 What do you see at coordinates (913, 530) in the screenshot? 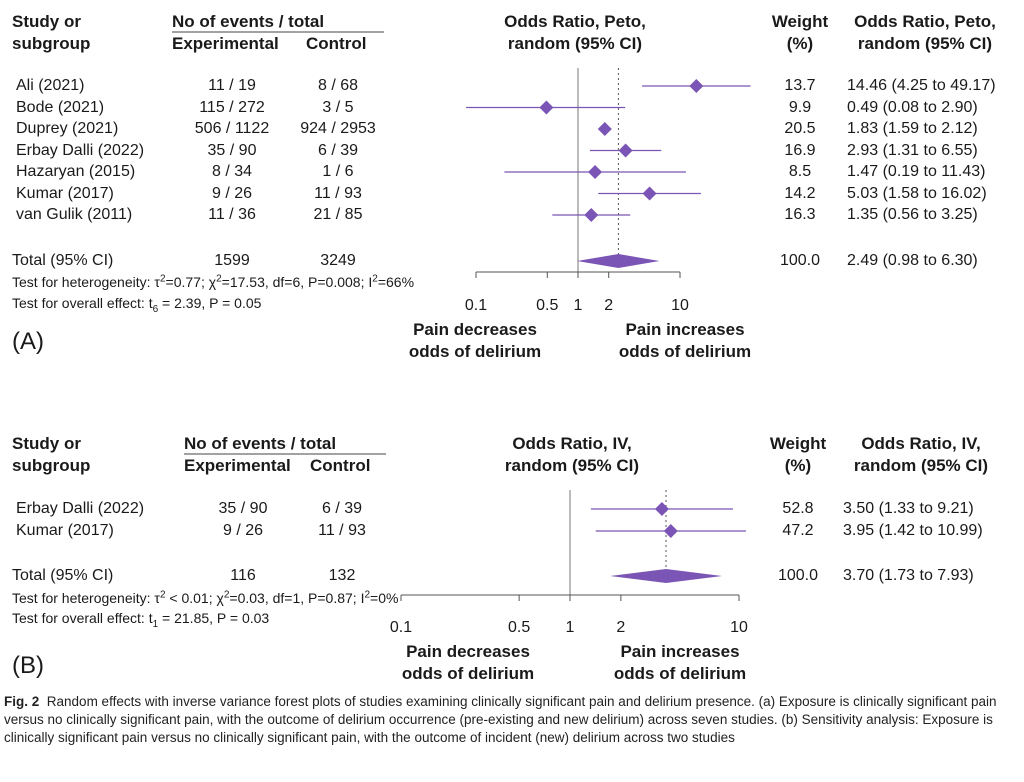
I see `study-ci-text: 3.95 (1.42 to 10.99)` at bounding box center [913, 530].